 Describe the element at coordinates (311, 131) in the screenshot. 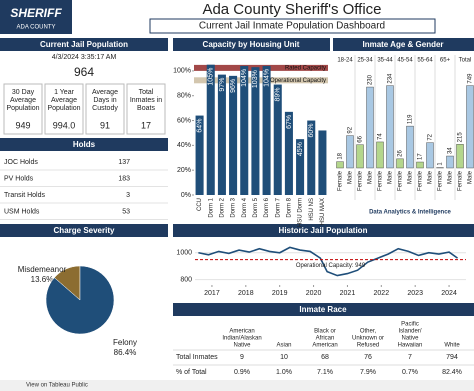

I see `value-label: 60%` at that location.